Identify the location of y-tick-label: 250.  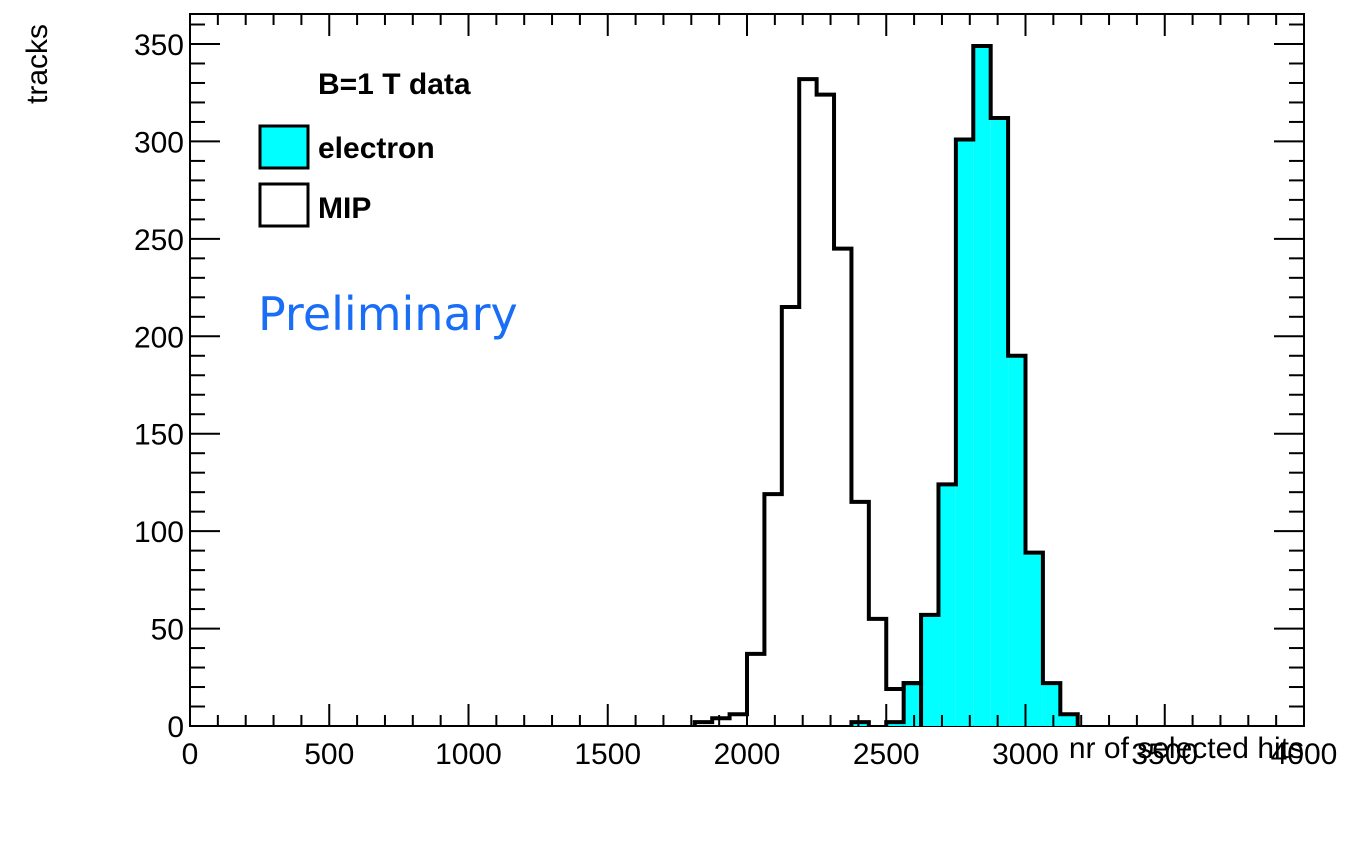
(159, 240).